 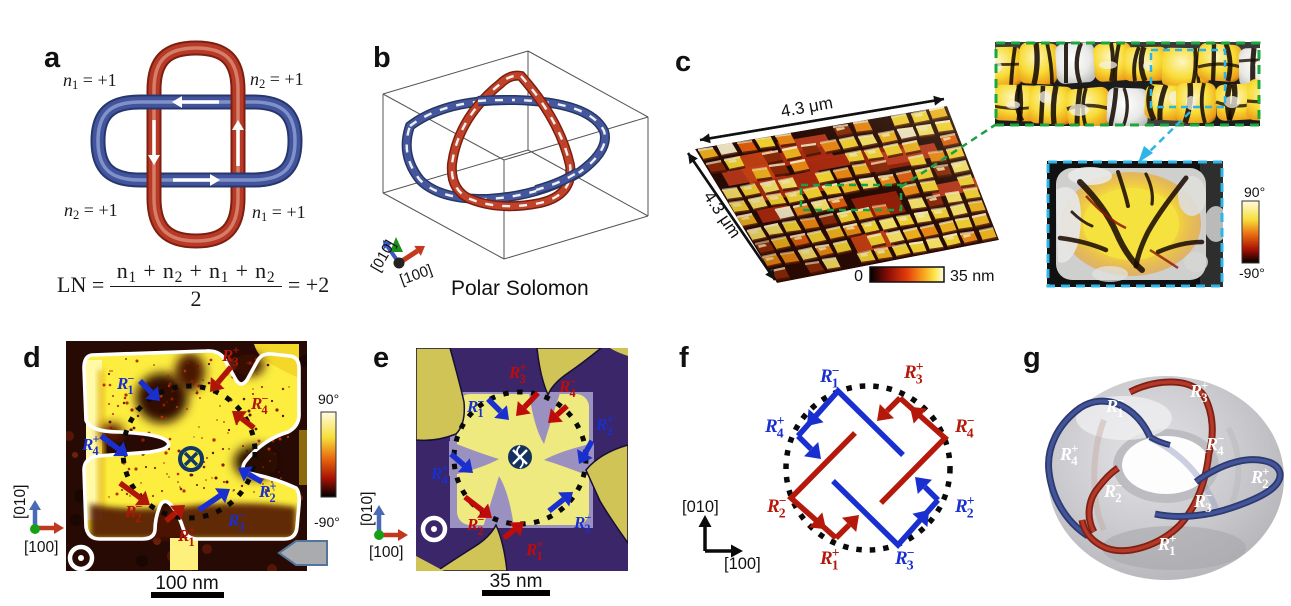 I want to click on svg-text: Polar Solomon, so click(x=520, y=288).